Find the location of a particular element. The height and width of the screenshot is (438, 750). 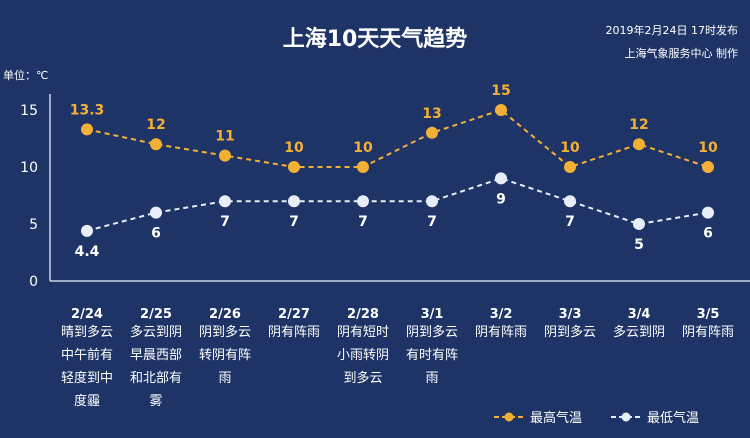

unit-label: 单位：℃ is located at coordinates (25, 75).